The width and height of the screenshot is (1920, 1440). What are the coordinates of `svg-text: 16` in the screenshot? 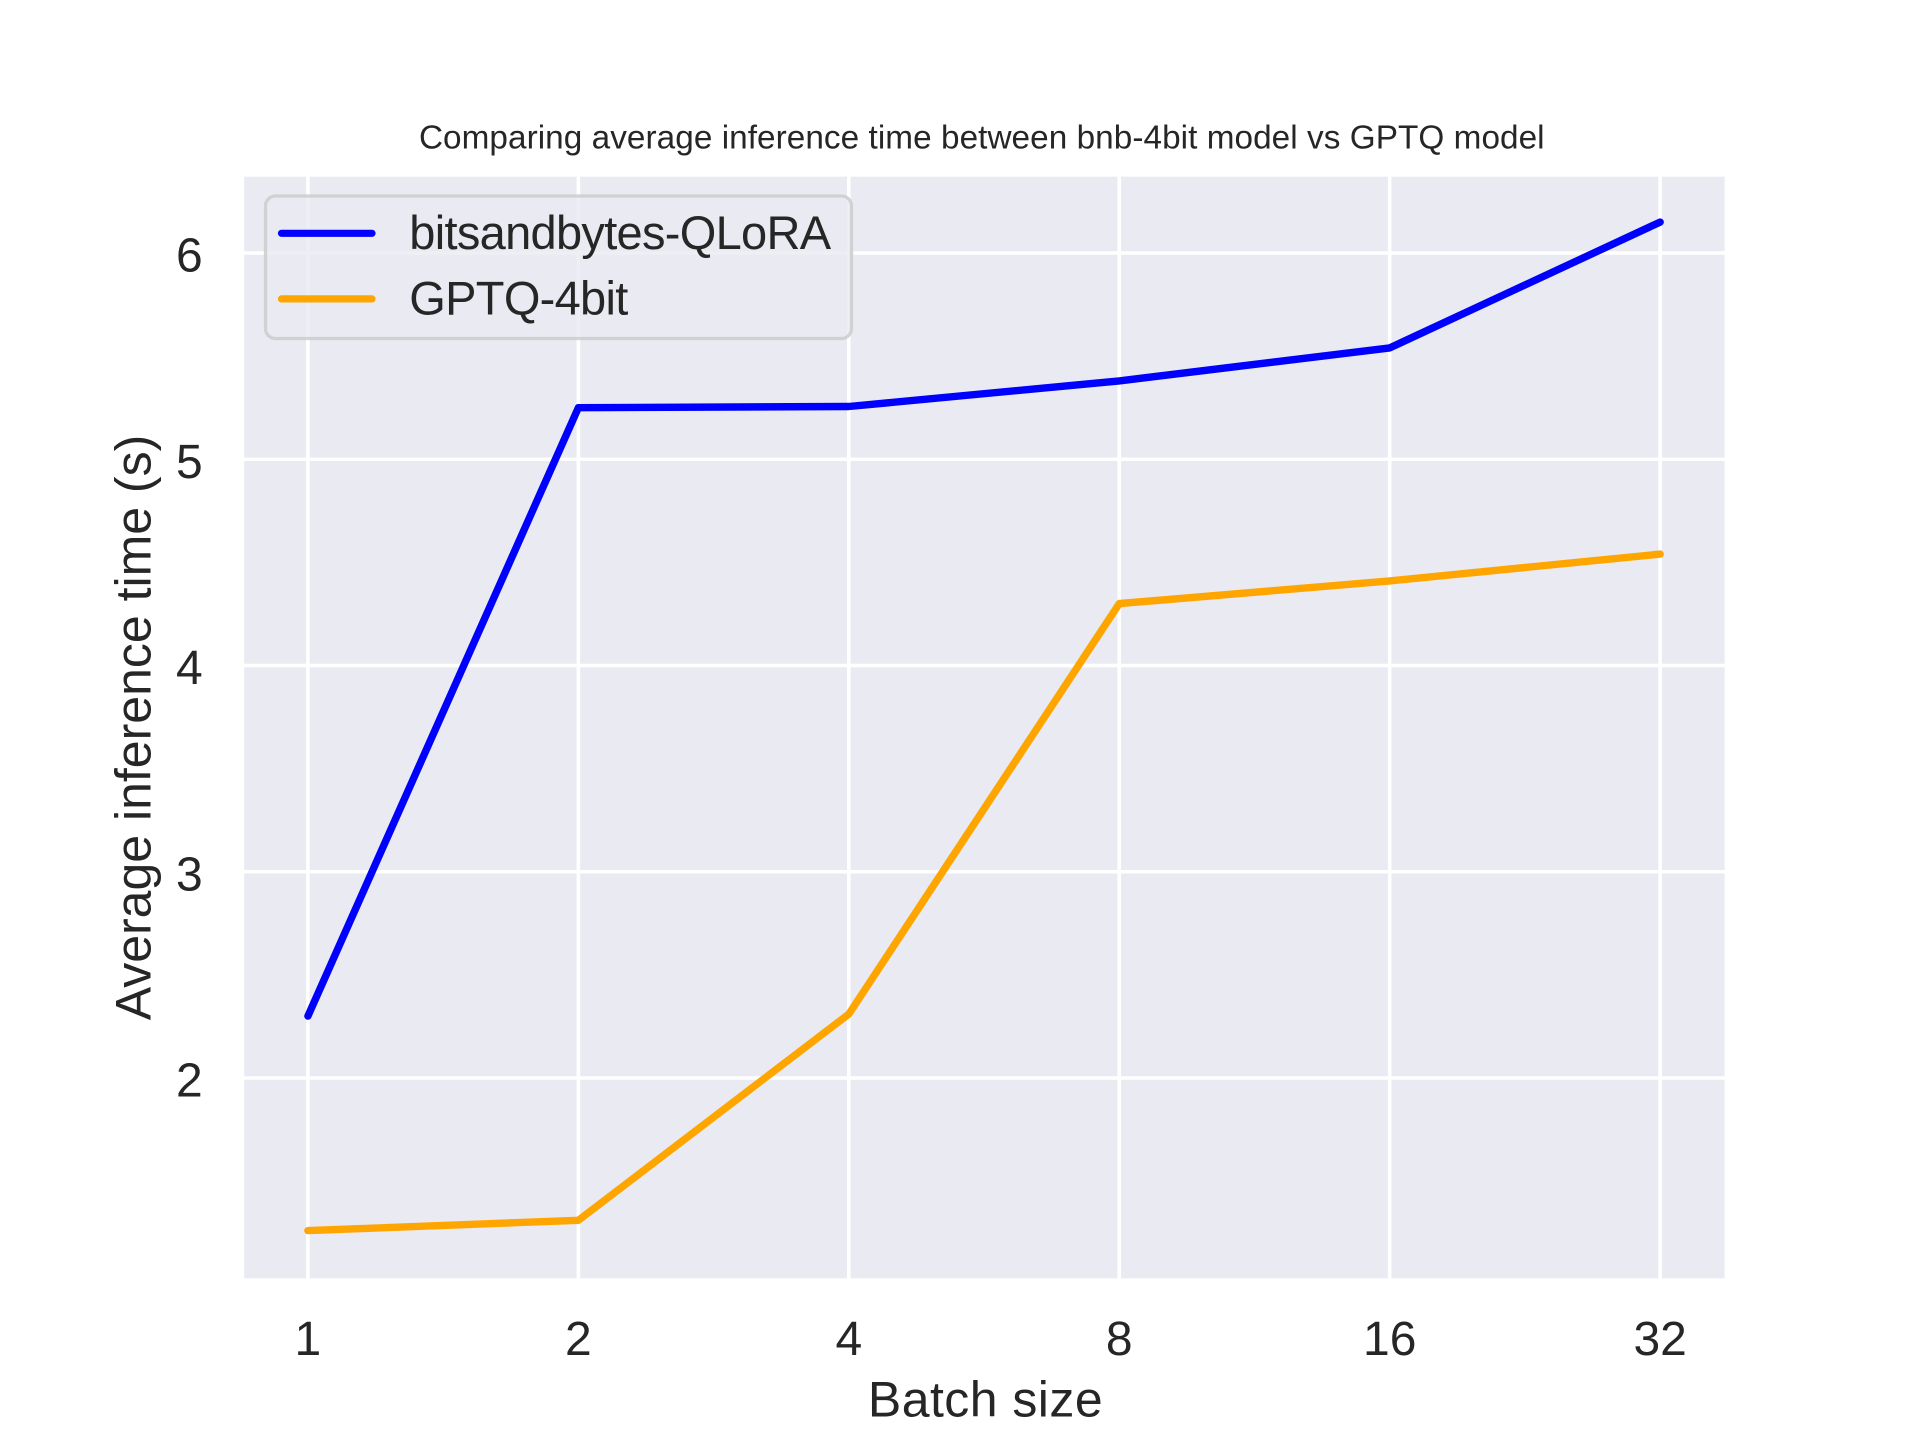 It's located at (1389, 1339).